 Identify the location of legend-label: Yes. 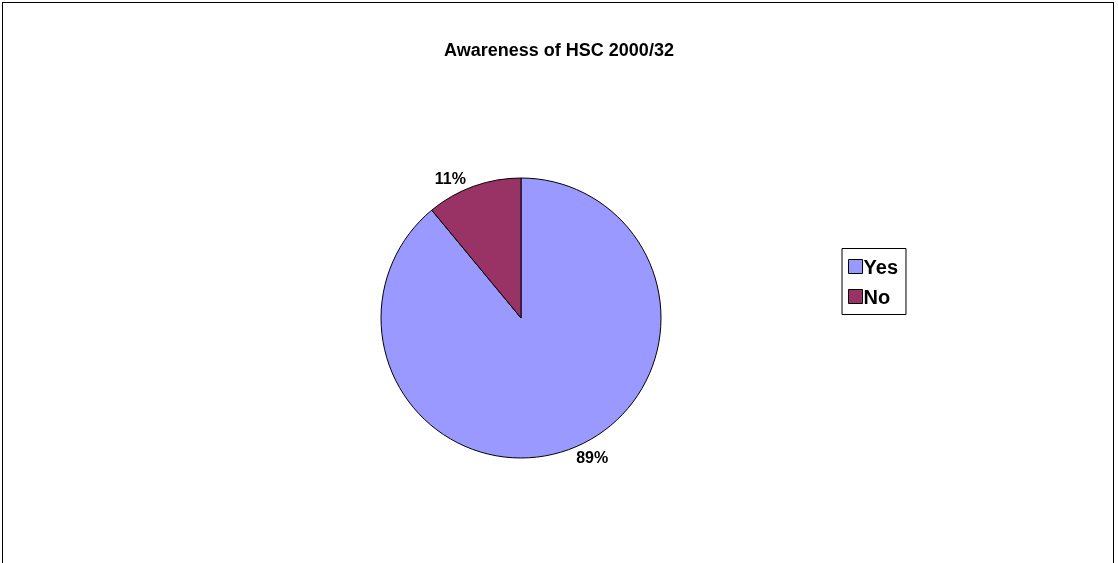
(880, 266).